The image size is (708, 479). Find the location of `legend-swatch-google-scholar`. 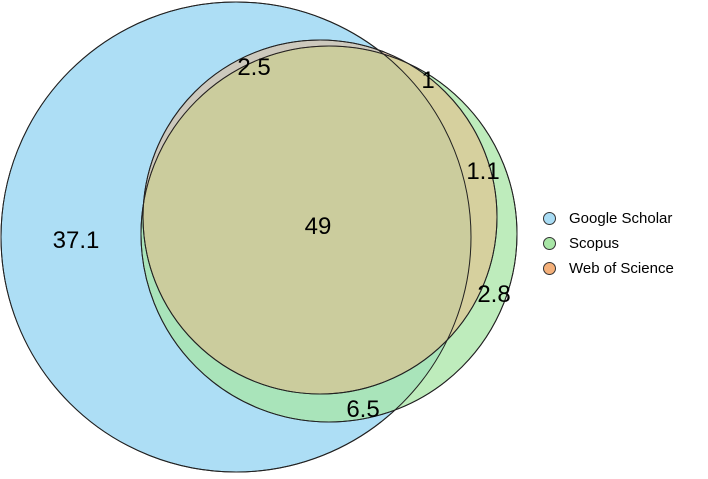

legend-swatch-google-scholar is located at coordinates (549, 218).